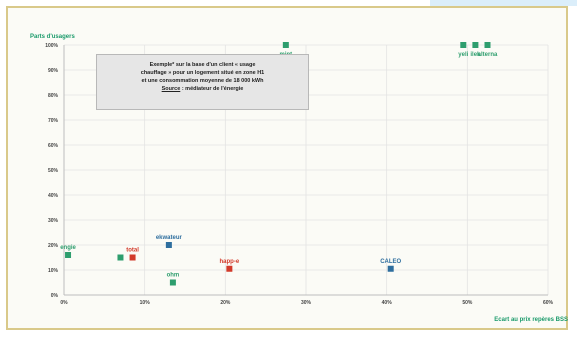  I want to click on x-ticks: 0% 10% 20% 30% 40% 50% 60%, so click(306, 303).